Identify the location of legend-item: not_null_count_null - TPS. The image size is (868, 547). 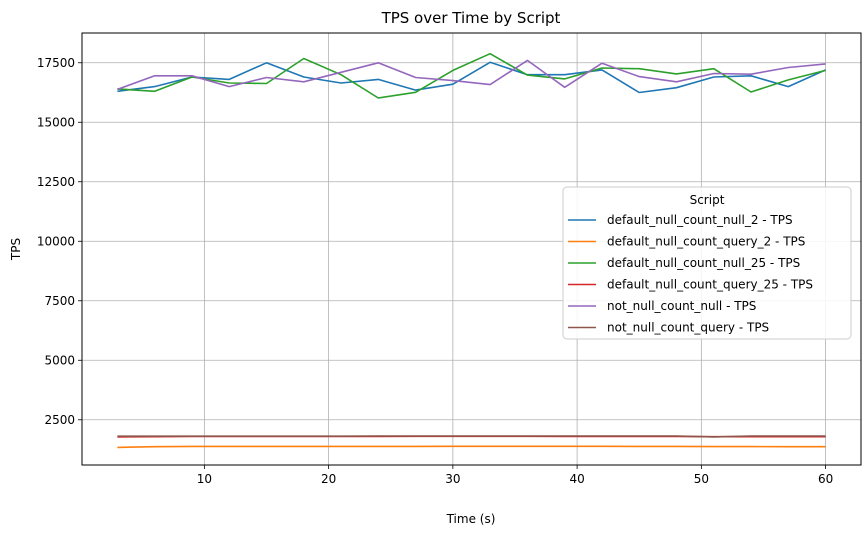
(662, 306).